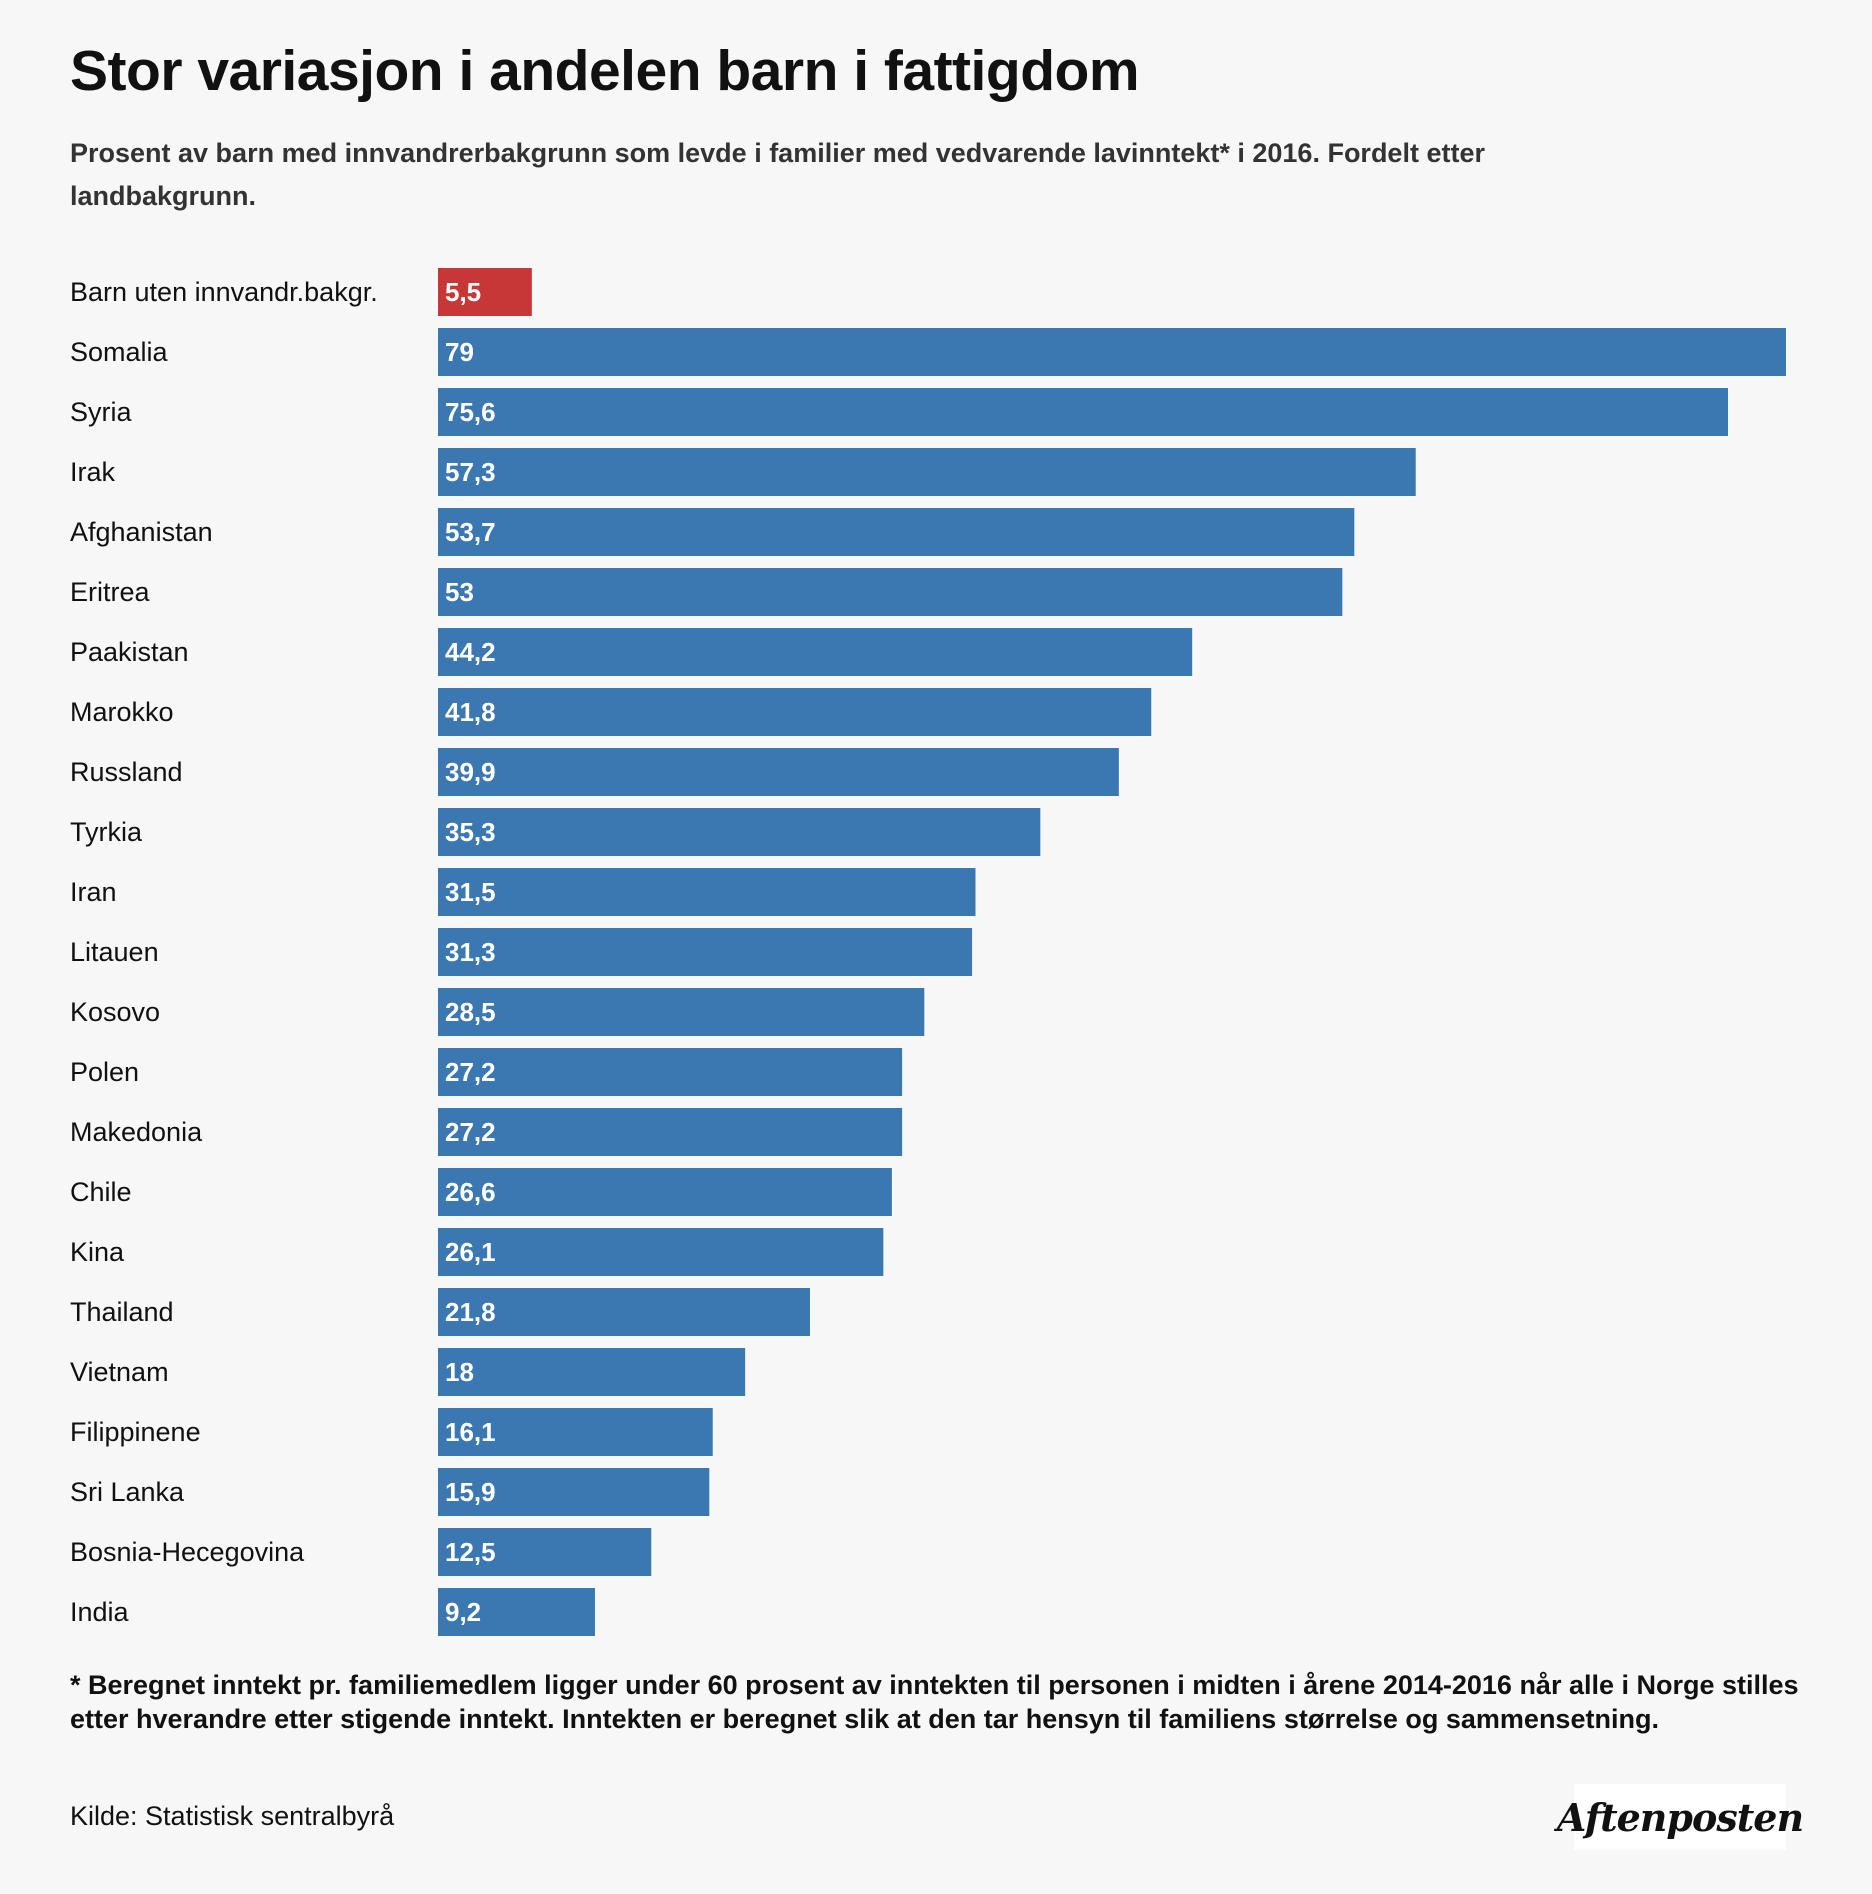 The image size is (1872, 1894). Describe the element at coordinates (122, 712) in the screenshot. I see `category-label: Marokko` at that location.